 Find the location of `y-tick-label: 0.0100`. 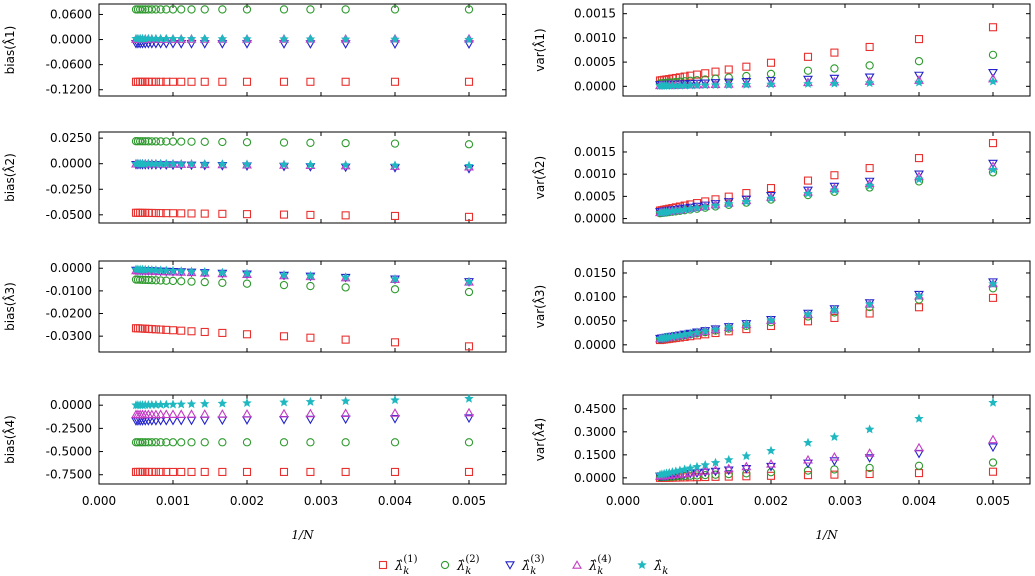

y-tick-label: 0.0100 is located at coordinates (595, 297).